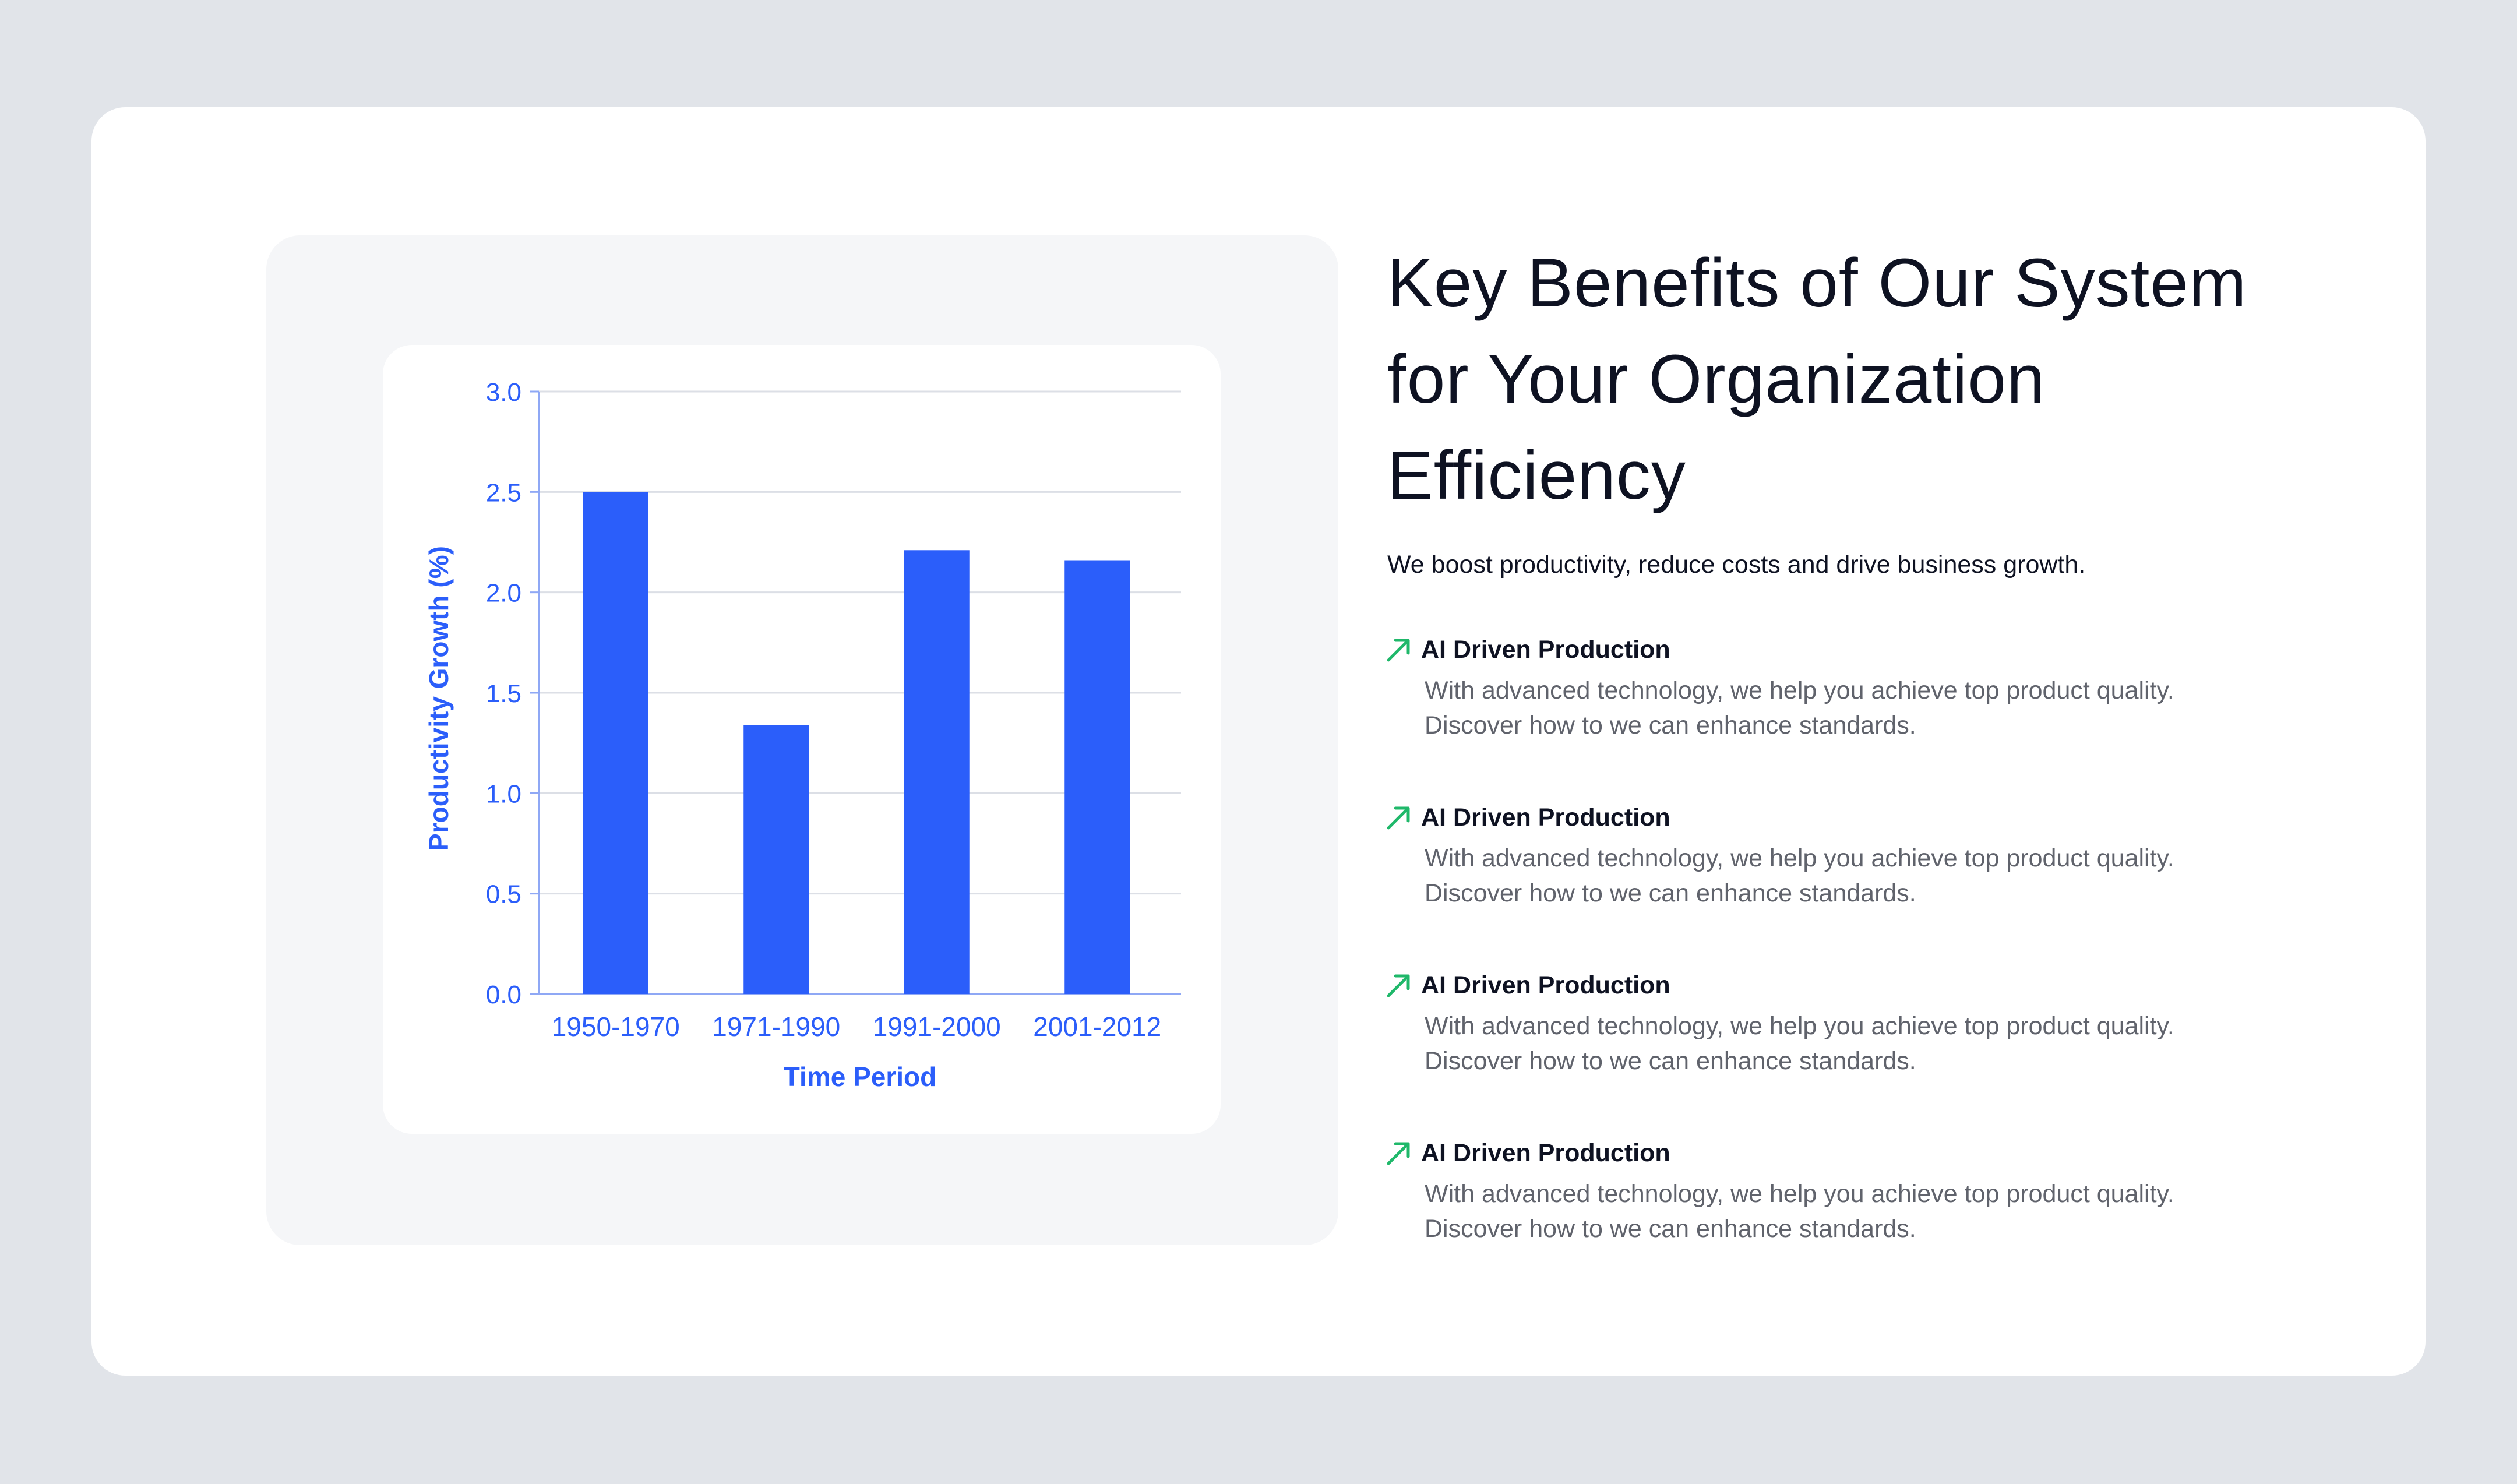 The width and height of the screenshot is (2517, 1484). What do you see at coordinates (1097, 1026) in the screenshot?
I see `x-tick-label: 2001-2012` at bounding box center [1097, 1026].